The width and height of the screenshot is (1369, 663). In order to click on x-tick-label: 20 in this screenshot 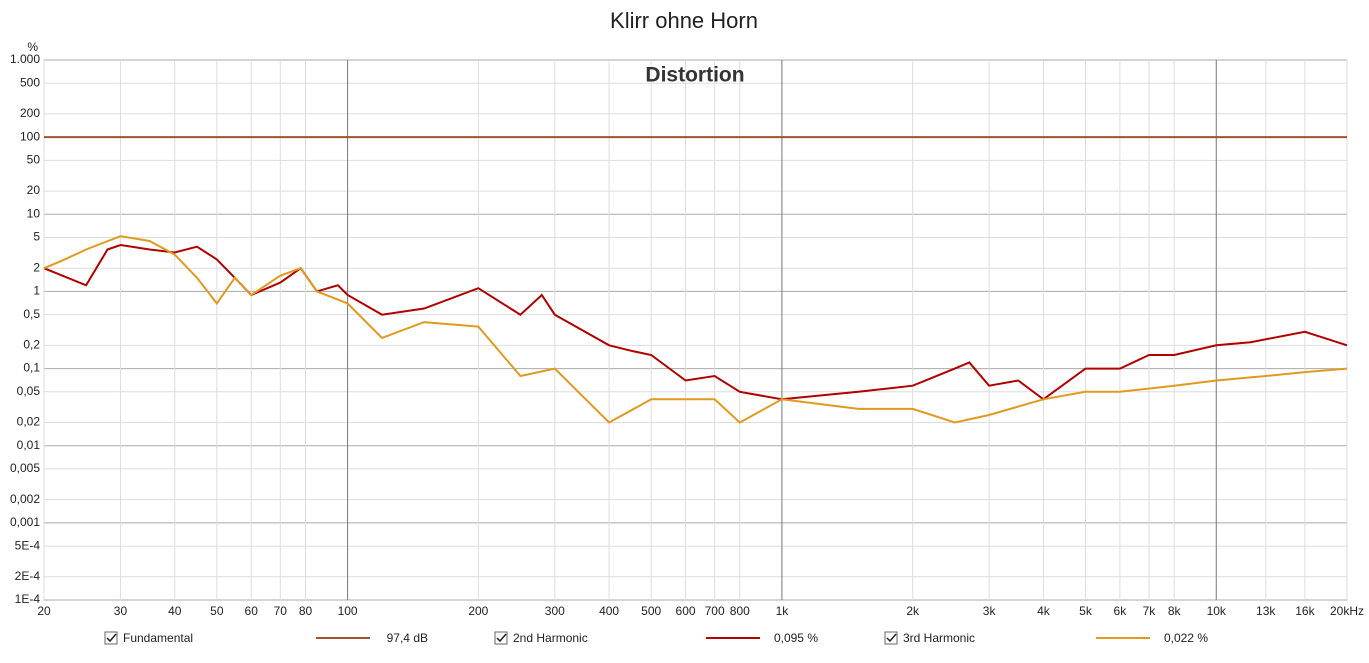, I will do `click(44, 611)`.